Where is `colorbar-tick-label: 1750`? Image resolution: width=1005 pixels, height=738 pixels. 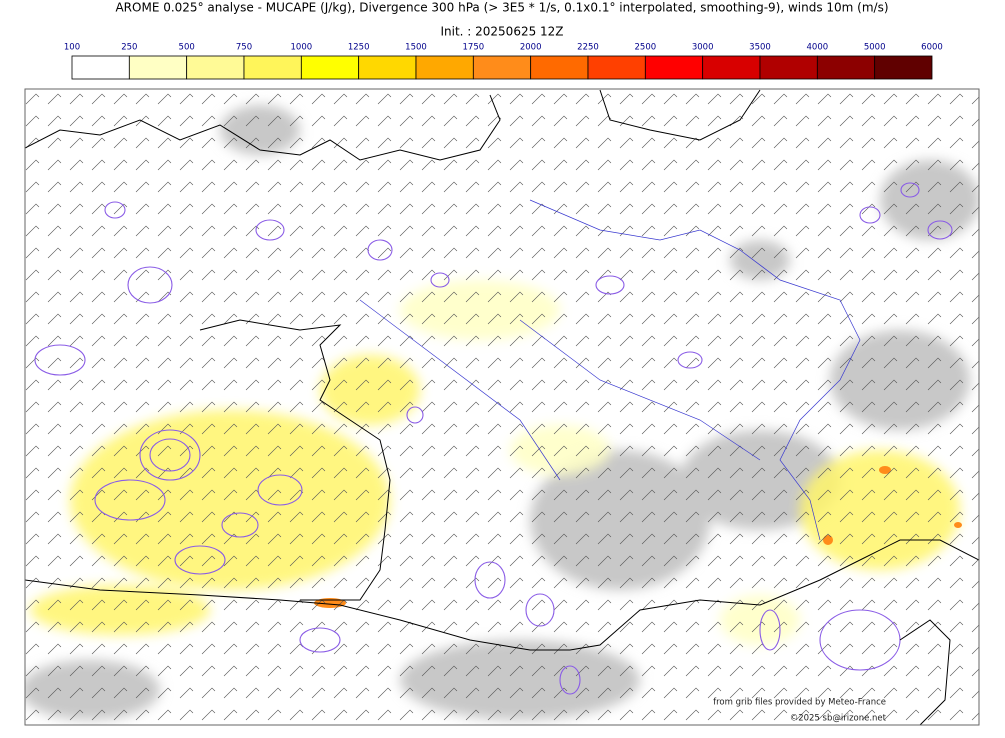 colorbar-tick-label: 1750 is located at coordinates (474, 48).